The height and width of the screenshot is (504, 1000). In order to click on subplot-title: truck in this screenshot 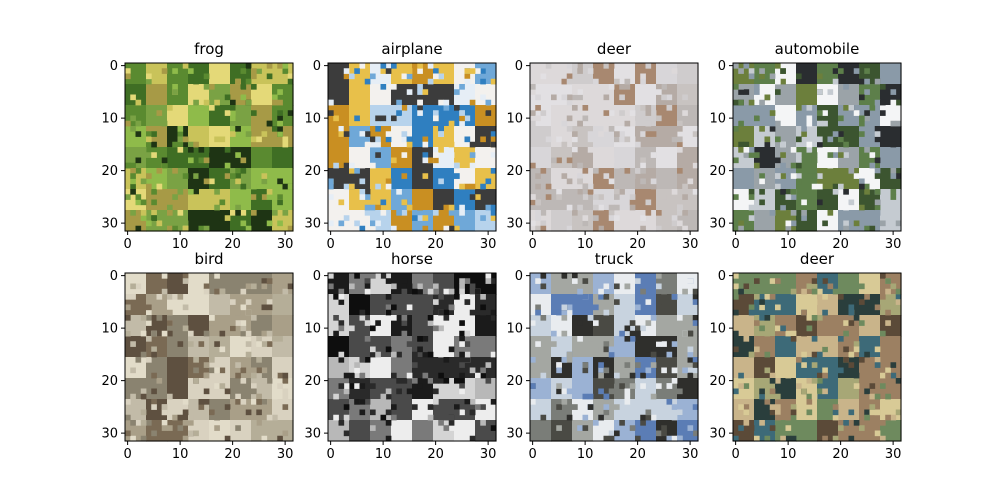, I will do `click(614, 259)`.